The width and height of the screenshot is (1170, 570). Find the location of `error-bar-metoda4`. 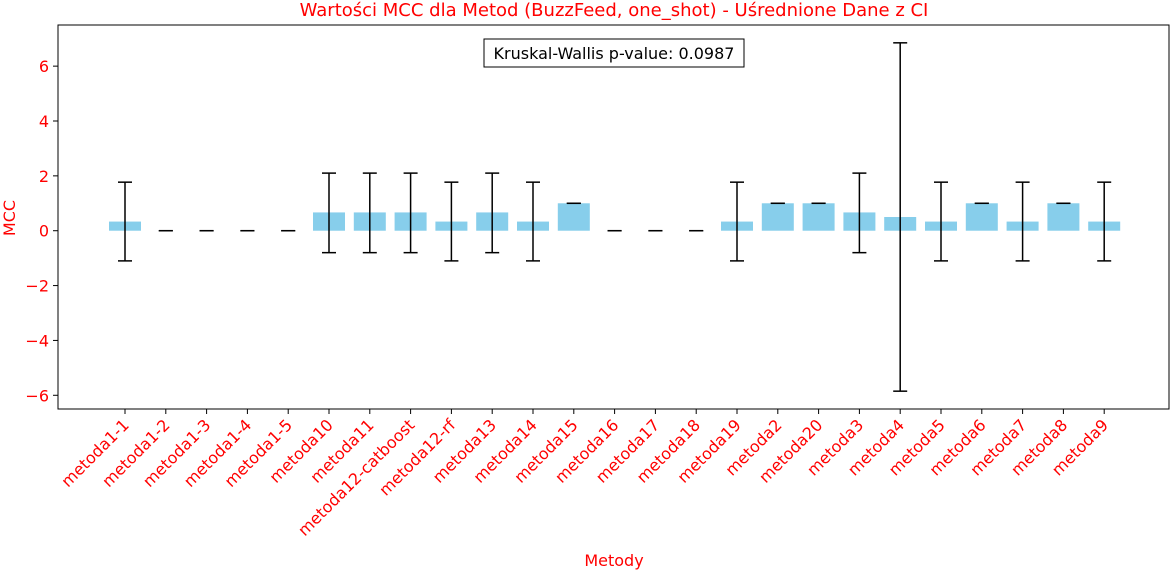

error-bar-metoda4 is located at coordinates (900, 217).